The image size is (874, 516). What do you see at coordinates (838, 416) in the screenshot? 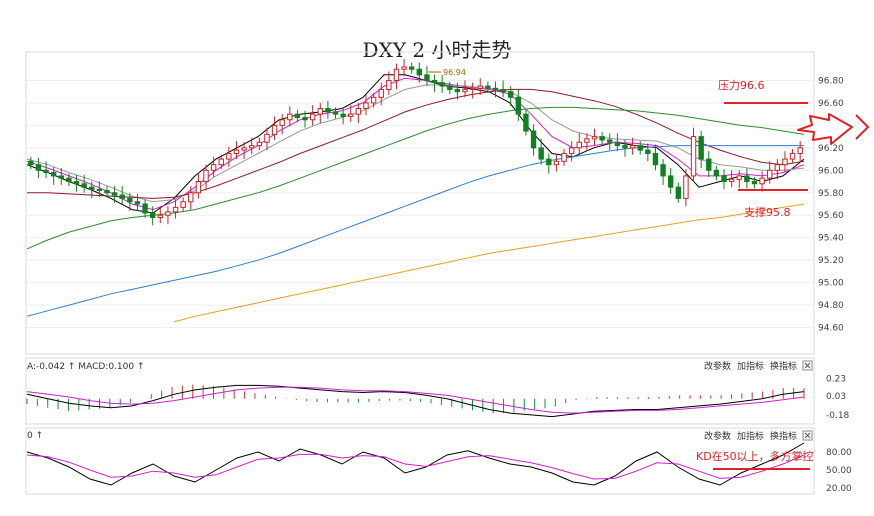
I see `macd-tick-label: -0.18` at bounding box center [838, 416].